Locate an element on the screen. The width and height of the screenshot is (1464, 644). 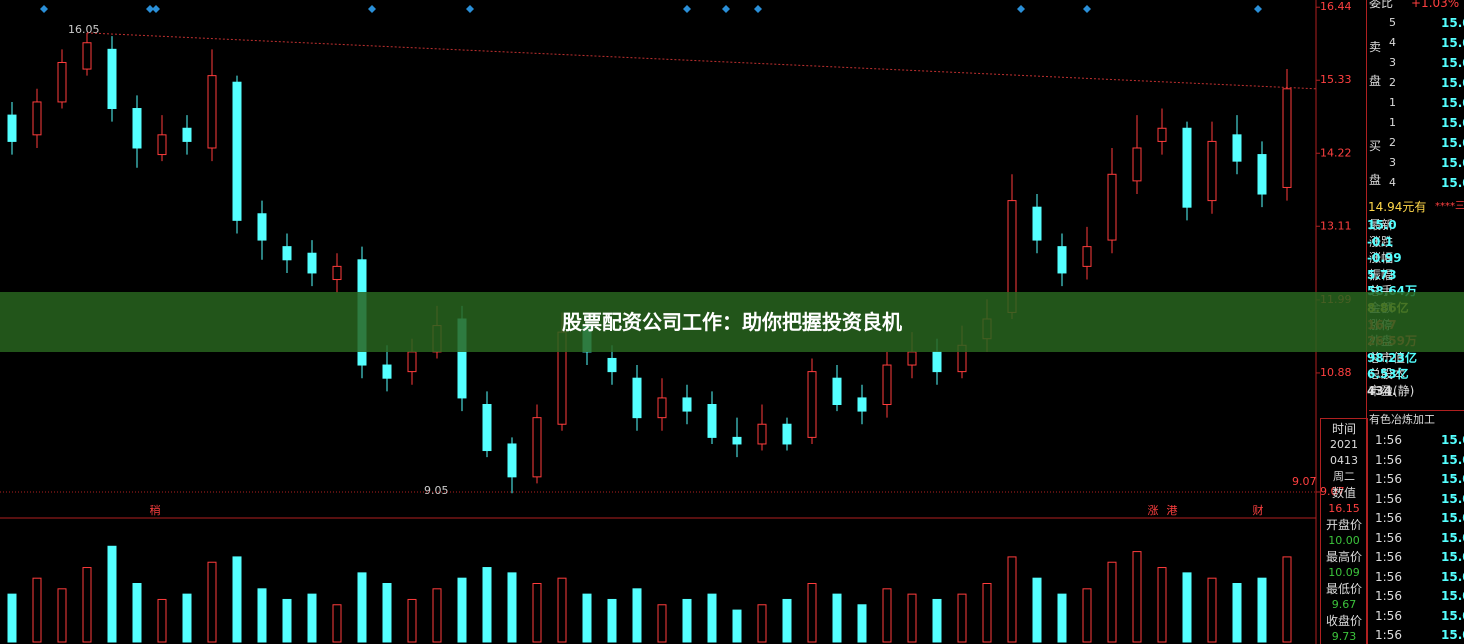
stat-label: 涨幅 is located at coordinates (1381, 258).